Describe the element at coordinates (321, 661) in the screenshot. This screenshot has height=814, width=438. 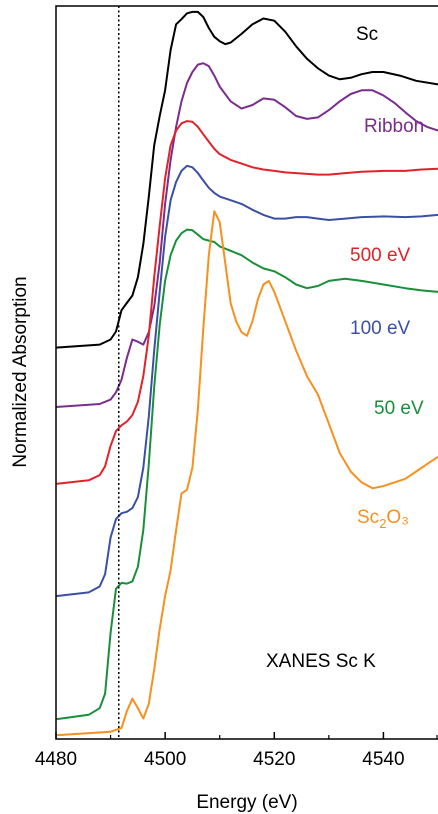
I see `xanes-annotation: XANES Sc K` at that location.